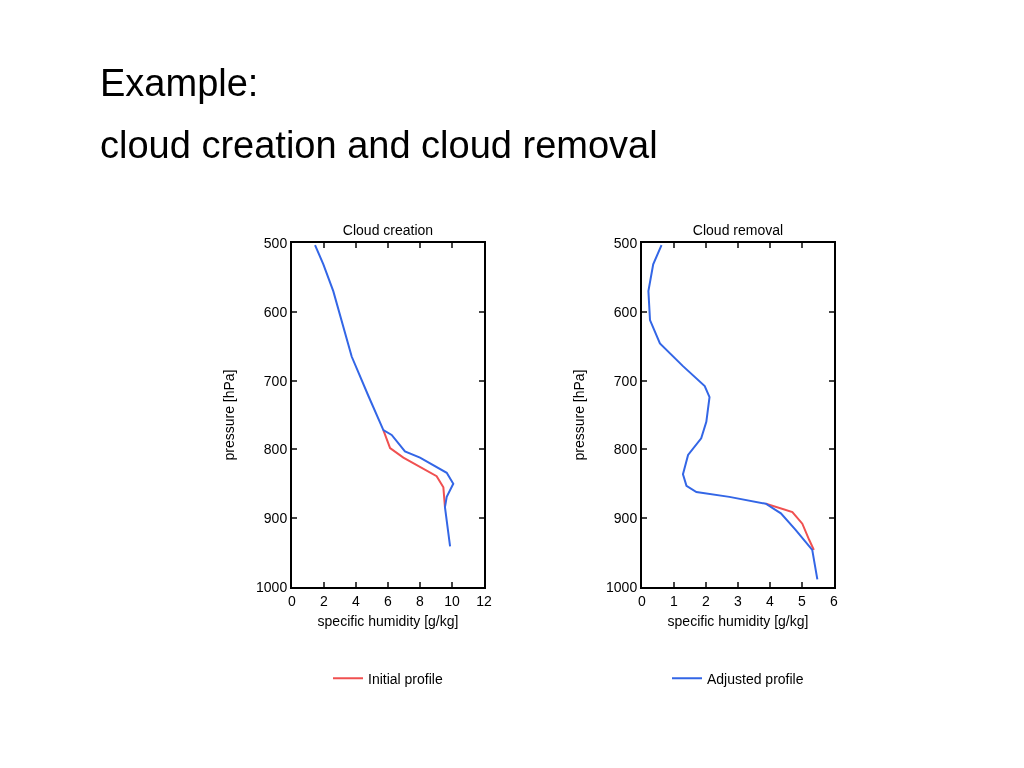 This screenshot has width=1024, height=768. Describe the element at coordinates (484, 600) in the screenshot. I see `x-tick-label: 12` at that location.